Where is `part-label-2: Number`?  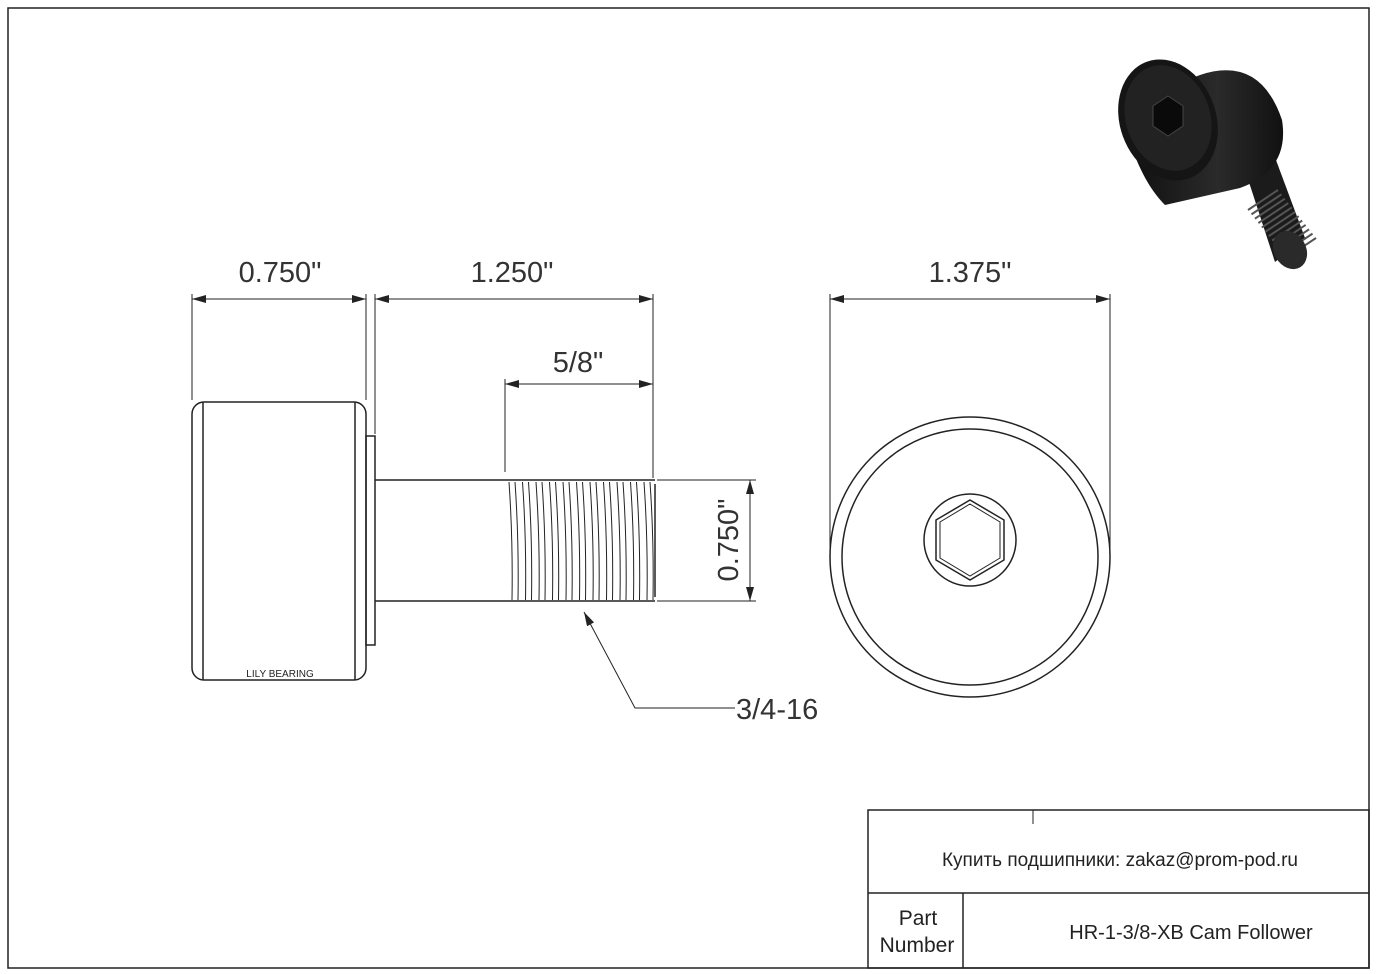 part-label-2: Number is located at coordinates (917, 945).